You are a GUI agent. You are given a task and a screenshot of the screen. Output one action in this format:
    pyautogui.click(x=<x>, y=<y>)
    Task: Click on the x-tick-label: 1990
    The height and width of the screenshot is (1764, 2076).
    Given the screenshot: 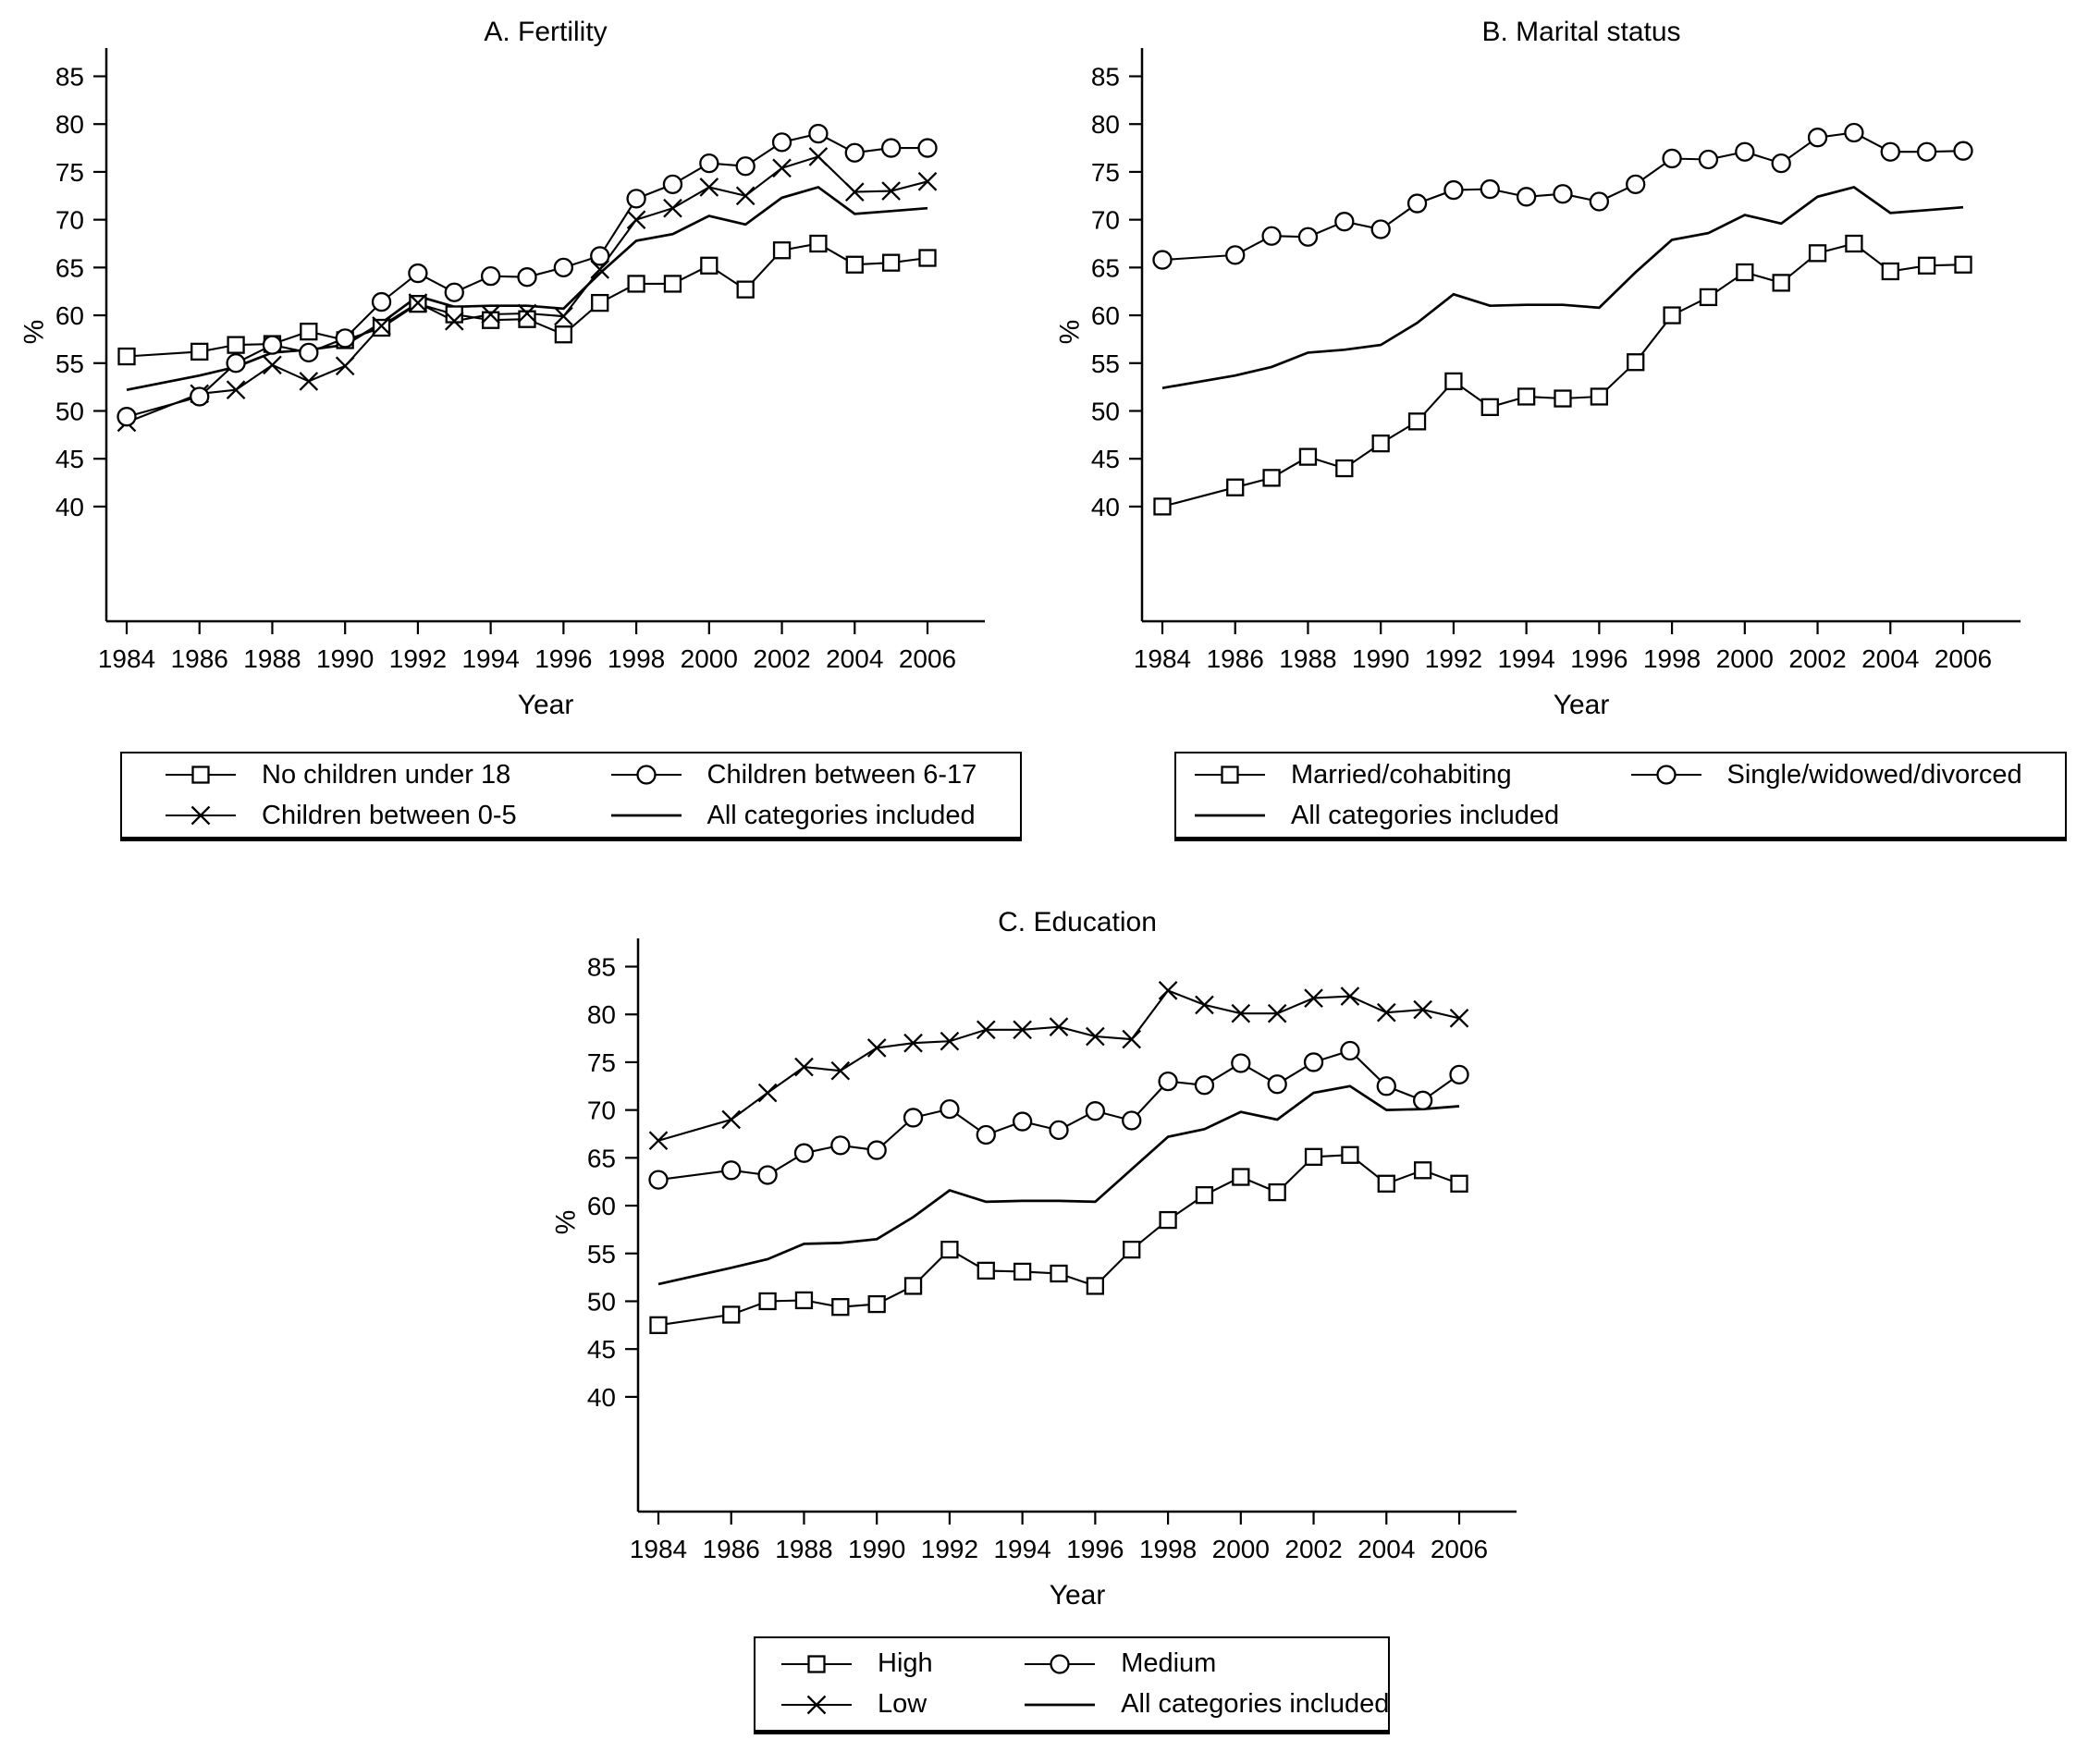 What is the action you would take?
    pyautogui.click(x=876, y=1549)
    